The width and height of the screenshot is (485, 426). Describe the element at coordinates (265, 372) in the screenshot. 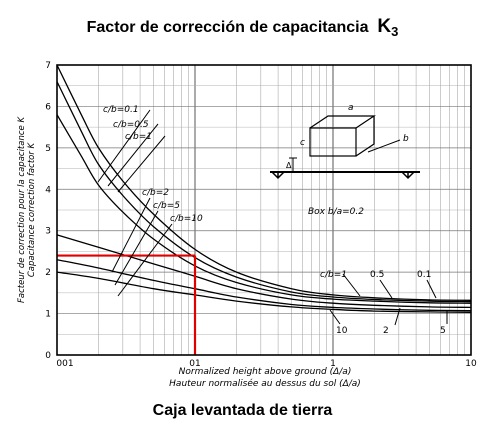

I see `xlabel-en: Normalized height above ground (Δ/a)` at that location.